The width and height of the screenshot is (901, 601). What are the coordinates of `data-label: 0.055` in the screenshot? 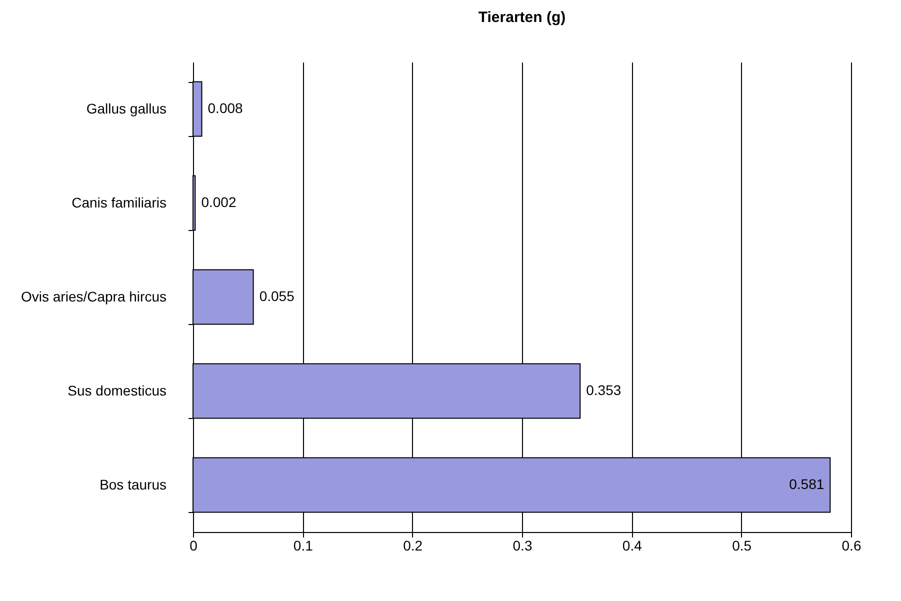 It's located at (277, 296).